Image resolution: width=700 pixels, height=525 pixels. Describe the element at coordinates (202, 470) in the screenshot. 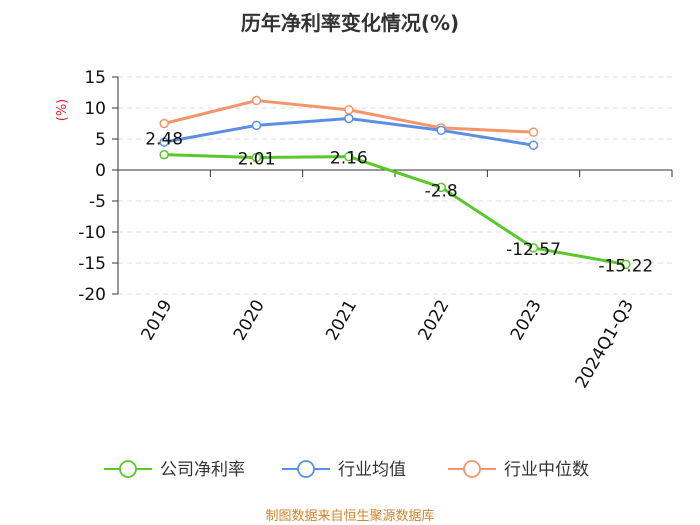

I see `legend-label-company: 公司净利率` at that location.